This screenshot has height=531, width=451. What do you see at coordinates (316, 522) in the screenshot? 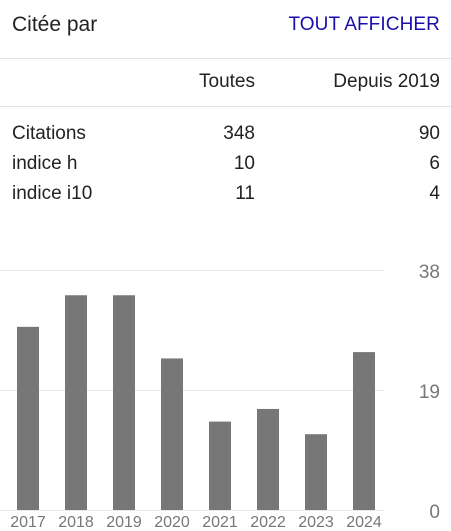
I see `x-tick-label: 2023` at bounding box center [316, 522].